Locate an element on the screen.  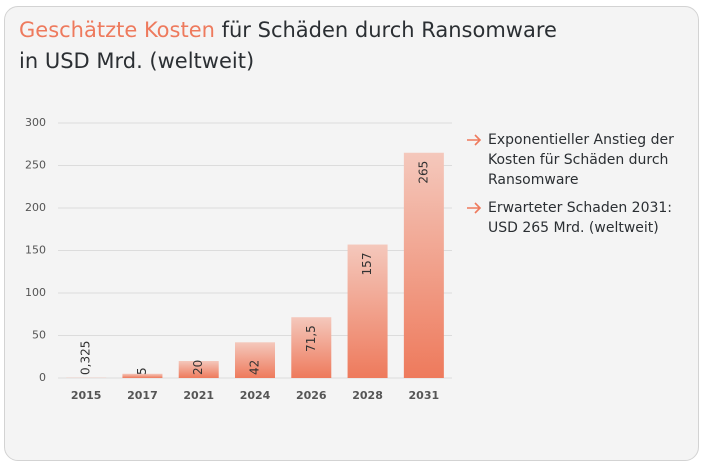
title-part: in USD Mrd. (weltweit) is located at coordinates (137, 61).